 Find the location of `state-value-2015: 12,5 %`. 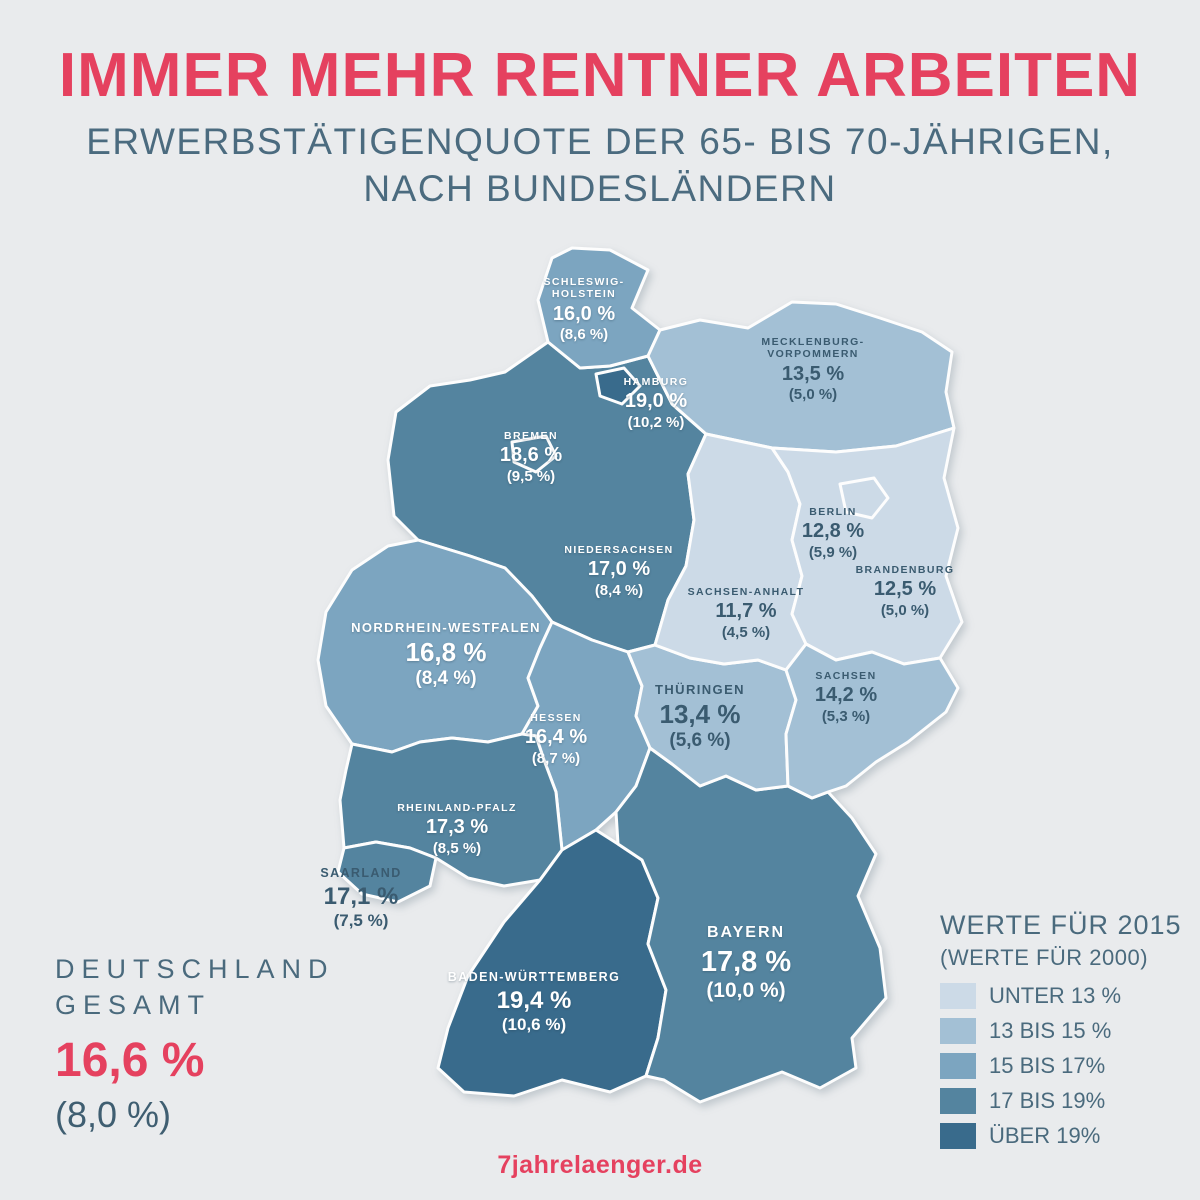

state-value-2015: 12,5 % is located at coordinates (905, 589).